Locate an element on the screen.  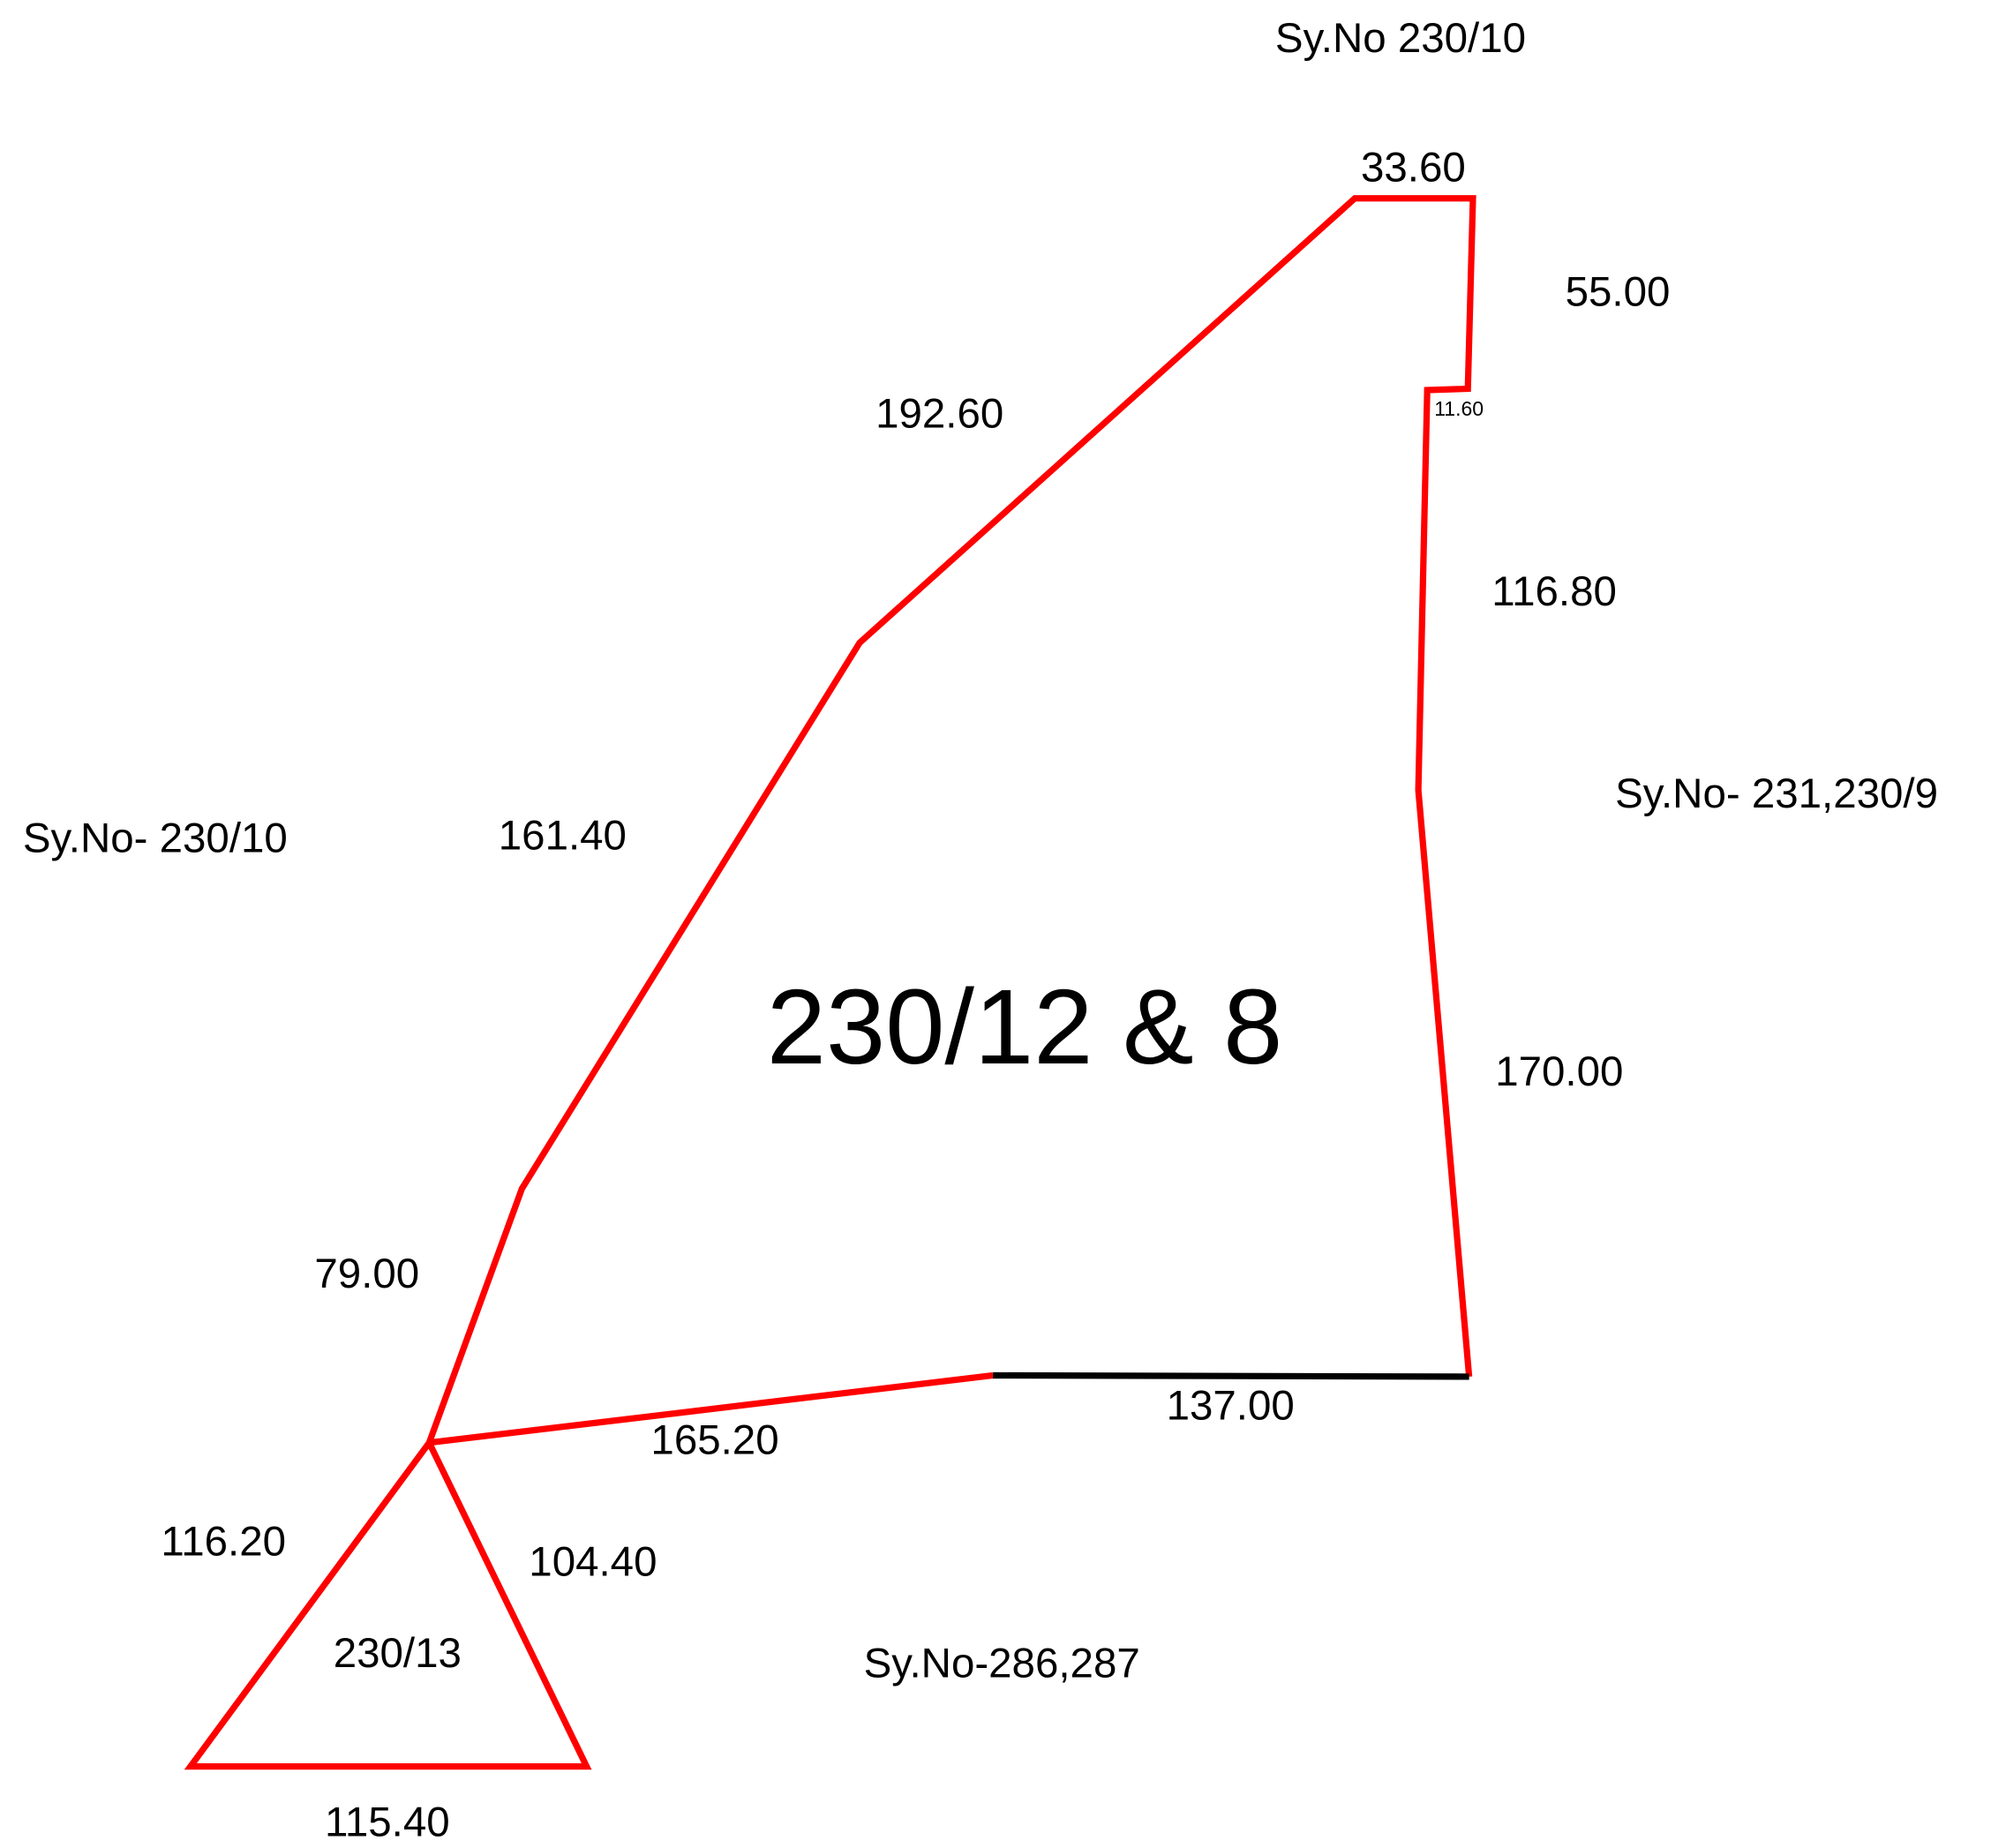
dimension-label: 161.40 is located at coordinates (563, 836).